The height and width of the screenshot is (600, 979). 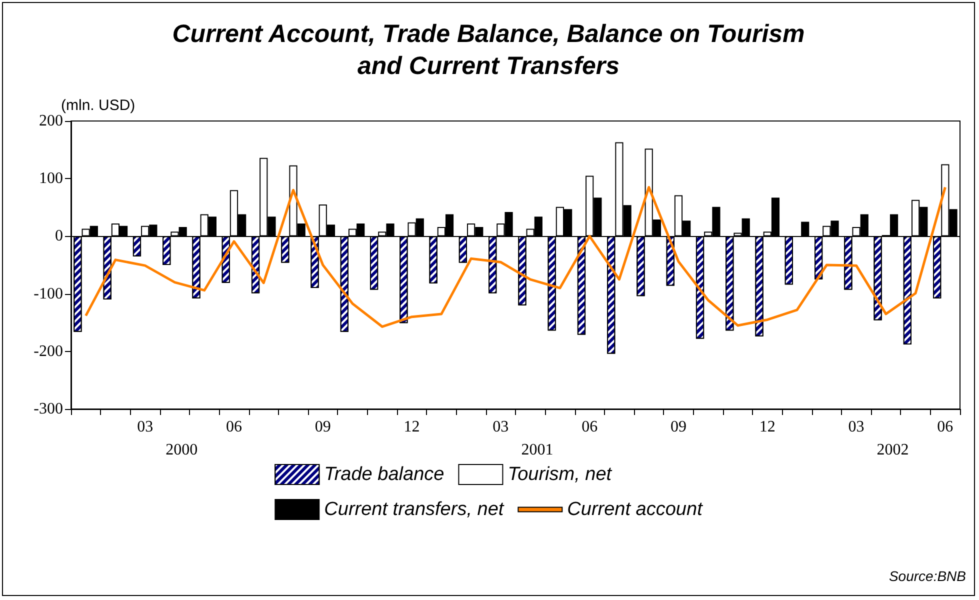 What do you see at coordinates (59, 236) in the screenshot?
I see `y-tick-label: 0` at bounding box center [59, 236].